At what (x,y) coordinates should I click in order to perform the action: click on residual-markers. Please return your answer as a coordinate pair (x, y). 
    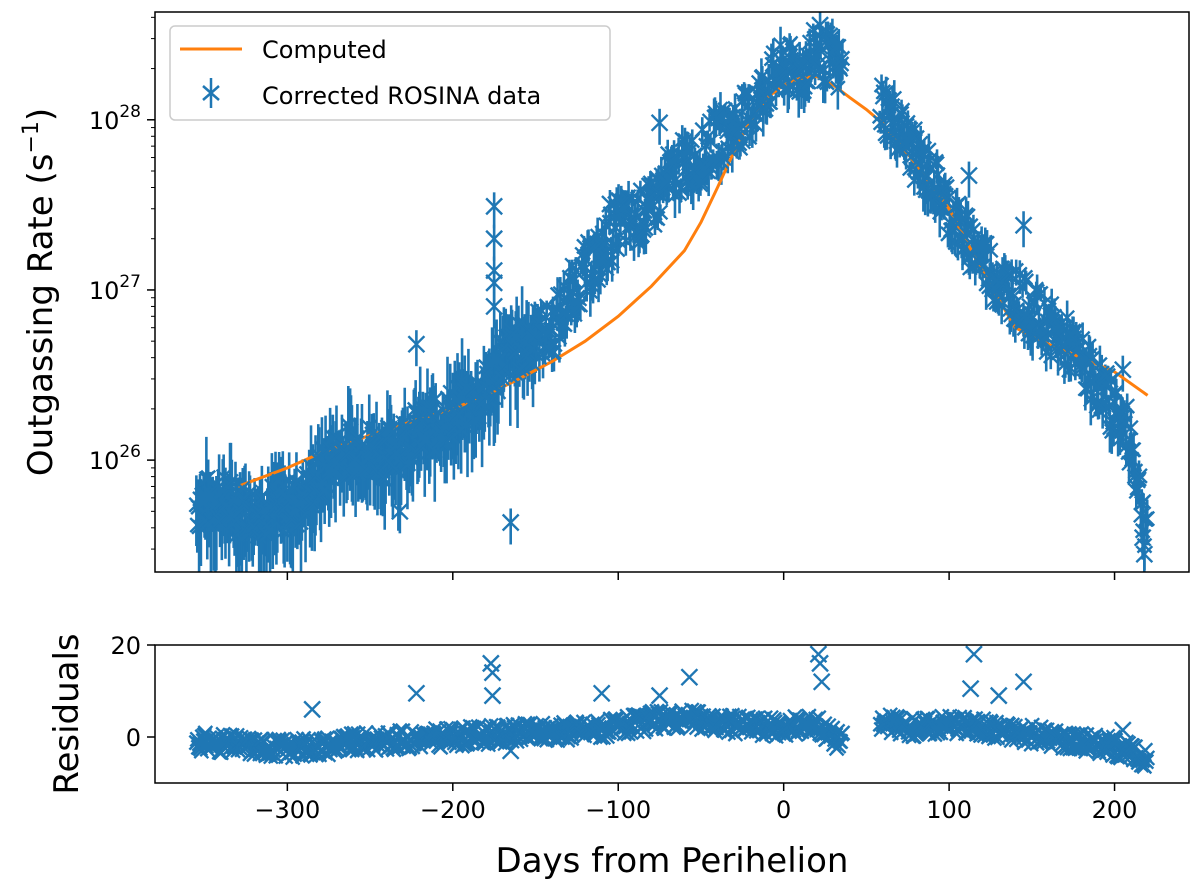
    Looking at the image, I should click on (672, 710).